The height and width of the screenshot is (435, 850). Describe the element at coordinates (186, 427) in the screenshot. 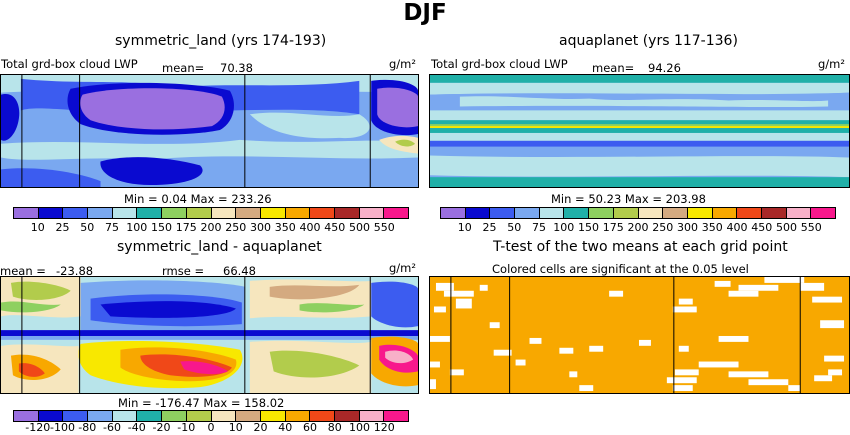

I see `colorbar-tick-label: -10` at that location.